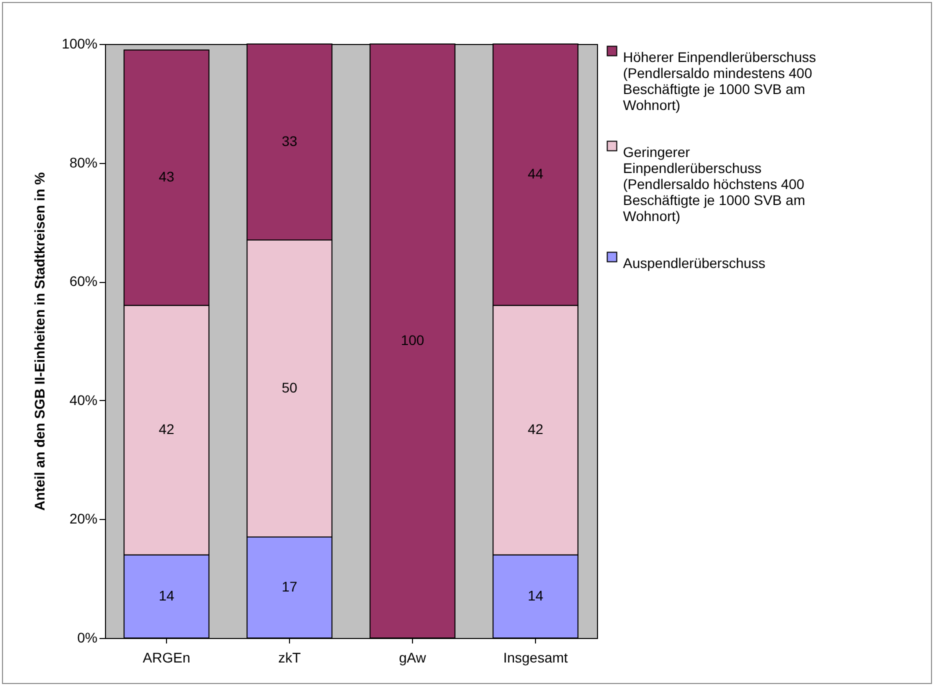  I want to click on y-tick-label: 80%, so click(83, 162).